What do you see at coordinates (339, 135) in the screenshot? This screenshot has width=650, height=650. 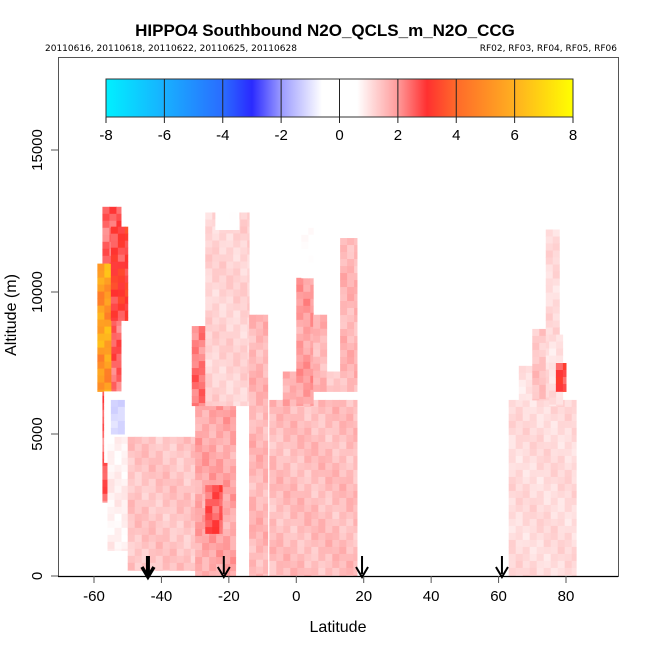 I see `colorbar-tick-label: 0` at bounding box center [339, 135].